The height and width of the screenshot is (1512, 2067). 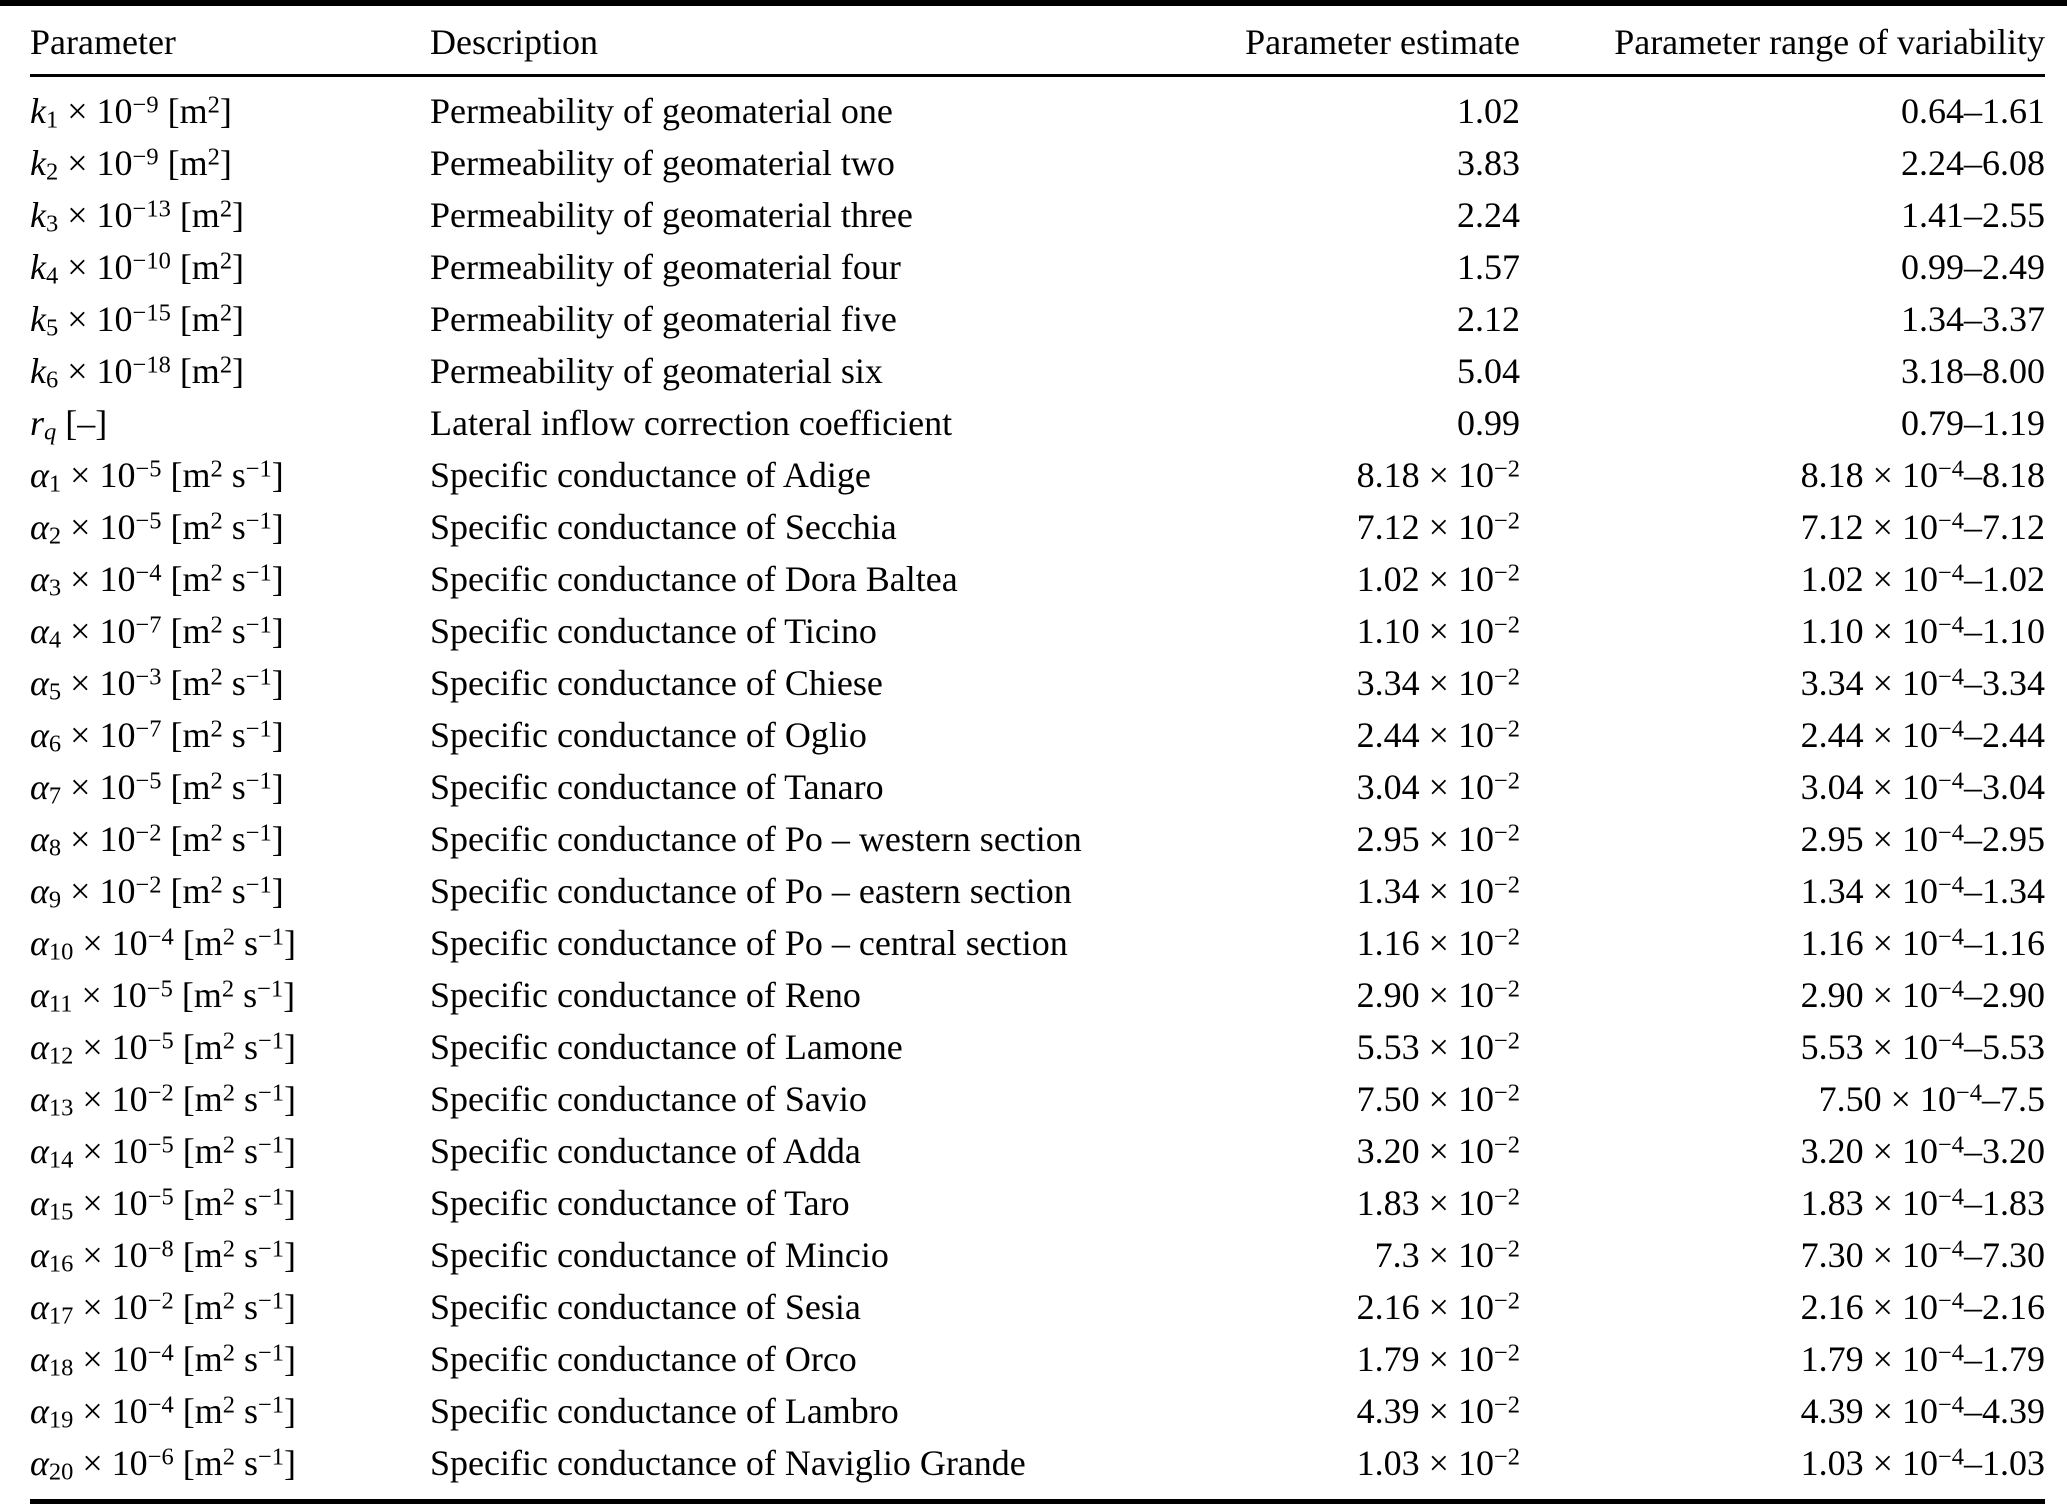 I want to click on estimate-cell: 7.3 × 10⁻², so click(x=1447, y=1255).